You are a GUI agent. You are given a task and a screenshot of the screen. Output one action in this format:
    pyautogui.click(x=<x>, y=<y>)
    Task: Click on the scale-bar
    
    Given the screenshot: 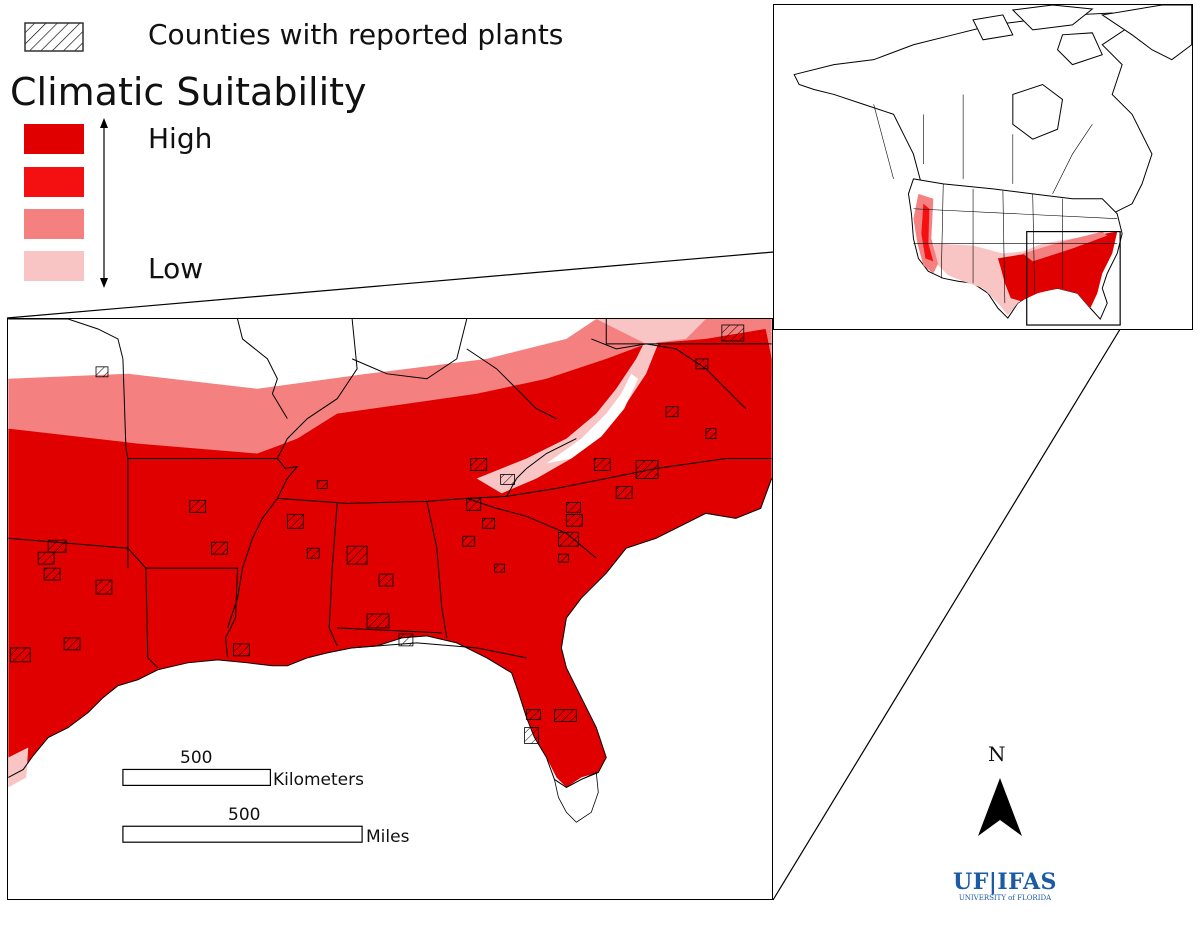 What is the action you would take?
    pyautogui.click(x=242, y=805)
    